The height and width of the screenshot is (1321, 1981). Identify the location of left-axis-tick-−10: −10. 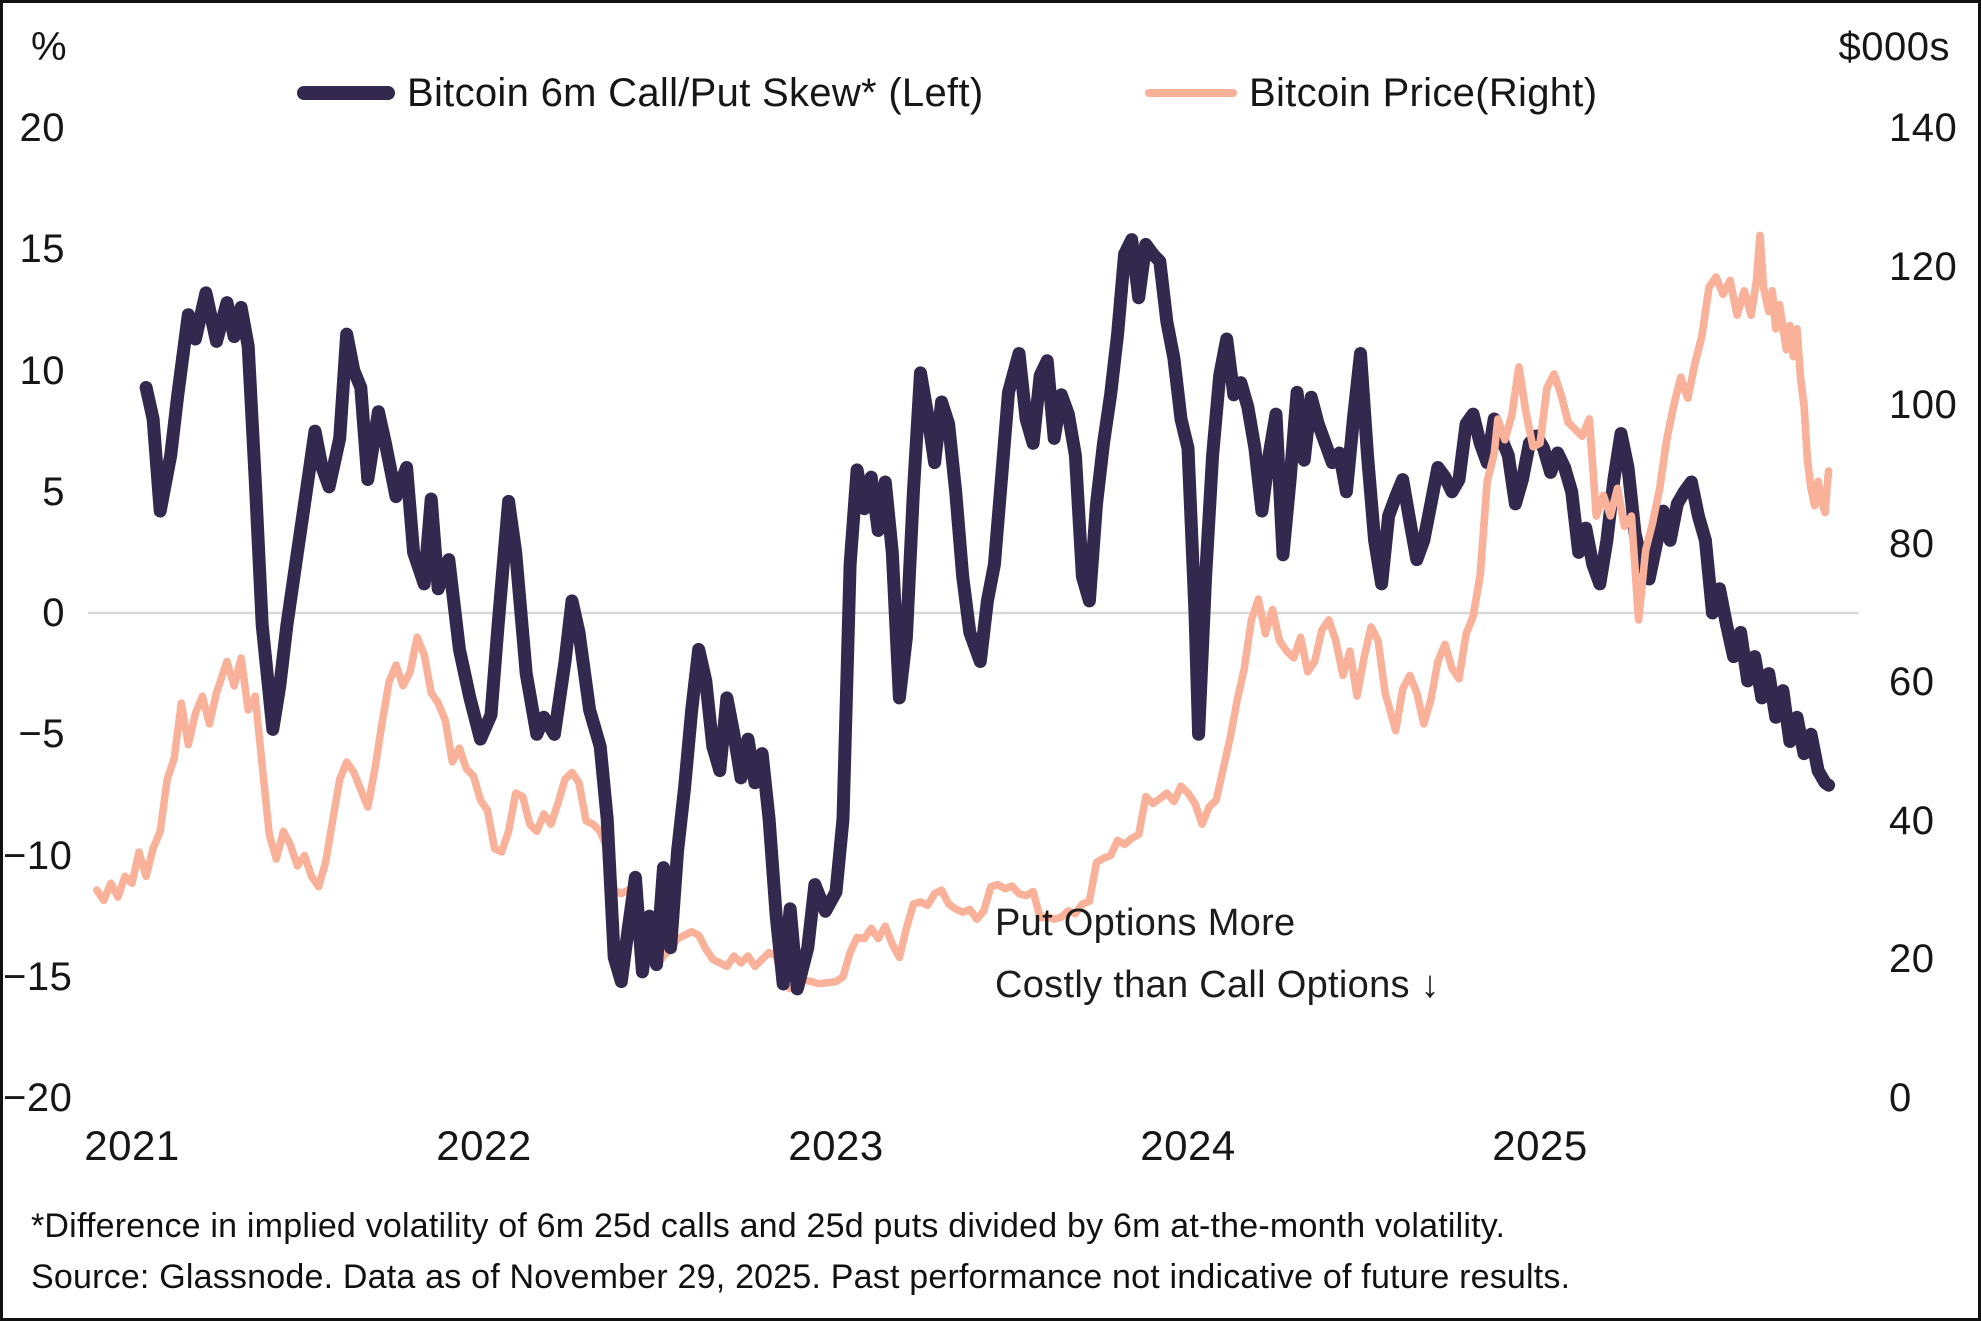
(38, 855).